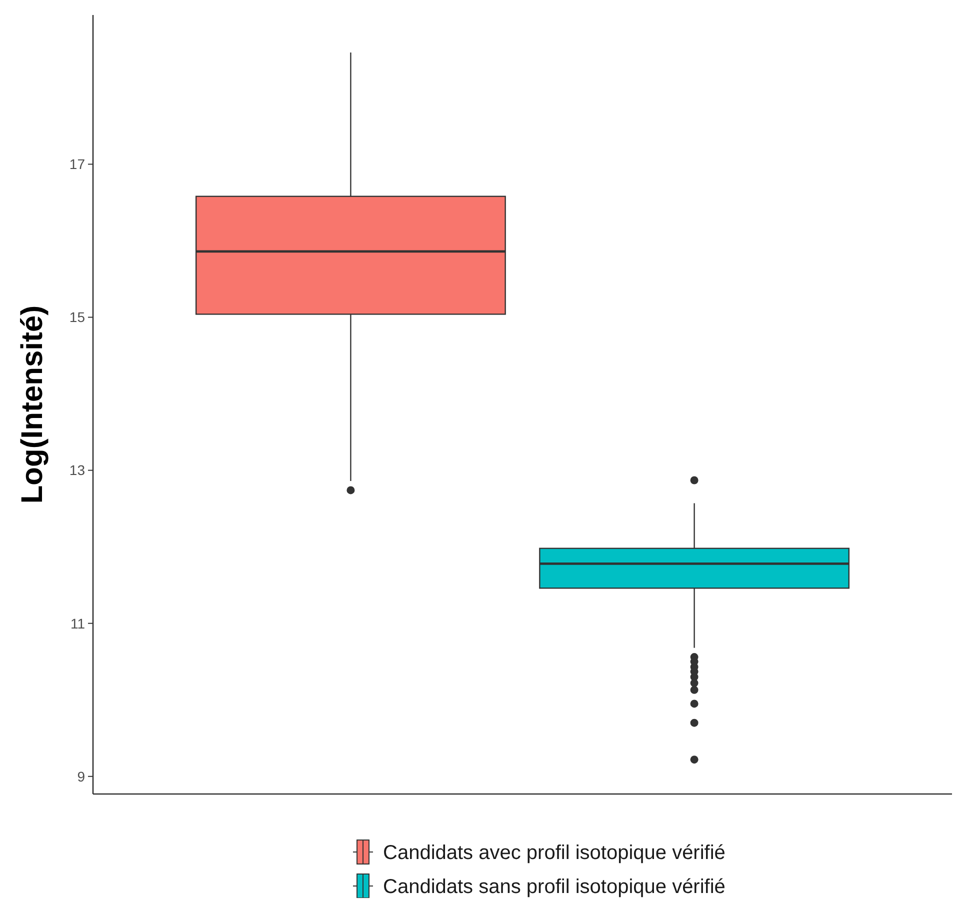  Describe the element at coordinates (77, 164) in the screenshot. I see `y-tick-label: 17` at that location.